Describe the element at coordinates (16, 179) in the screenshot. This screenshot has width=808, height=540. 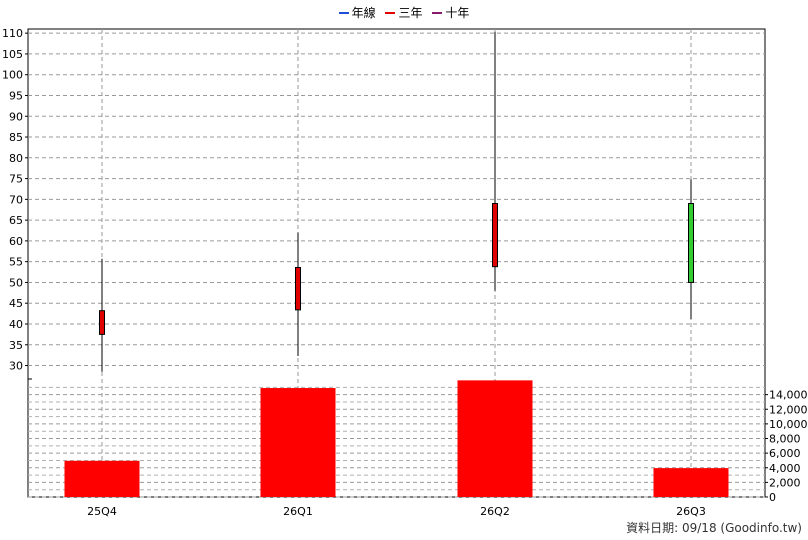
I see `price-tick-label: 75` at that location.